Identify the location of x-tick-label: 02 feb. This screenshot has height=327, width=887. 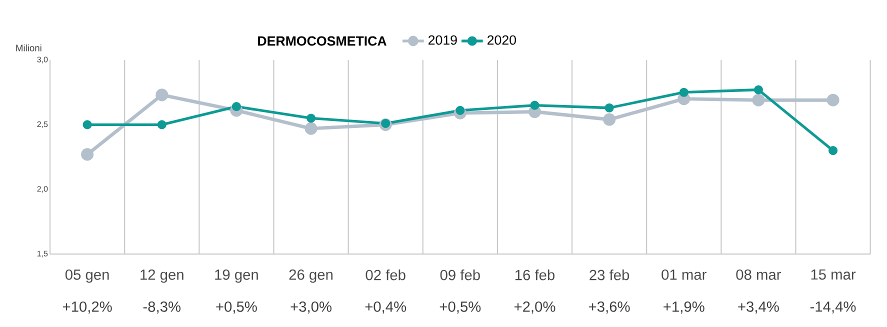
(386, 275).